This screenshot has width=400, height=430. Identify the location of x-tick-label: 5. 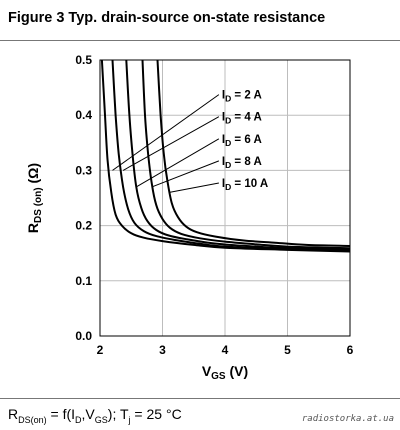
(287, 350).